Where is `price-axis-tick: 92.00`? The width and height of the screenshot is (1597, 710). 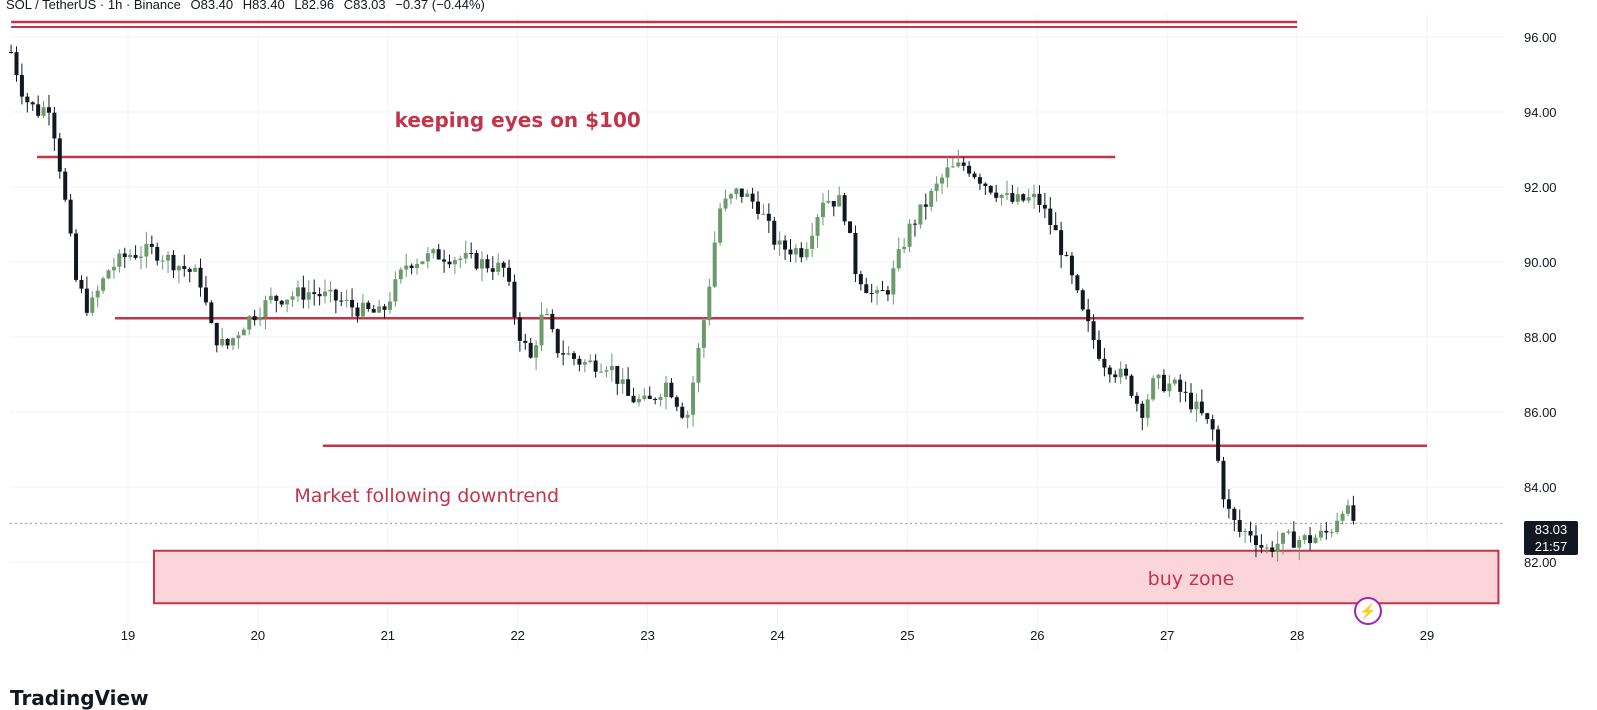
price-axis-tick: 92.00 is located at coordinates (1540, 187).